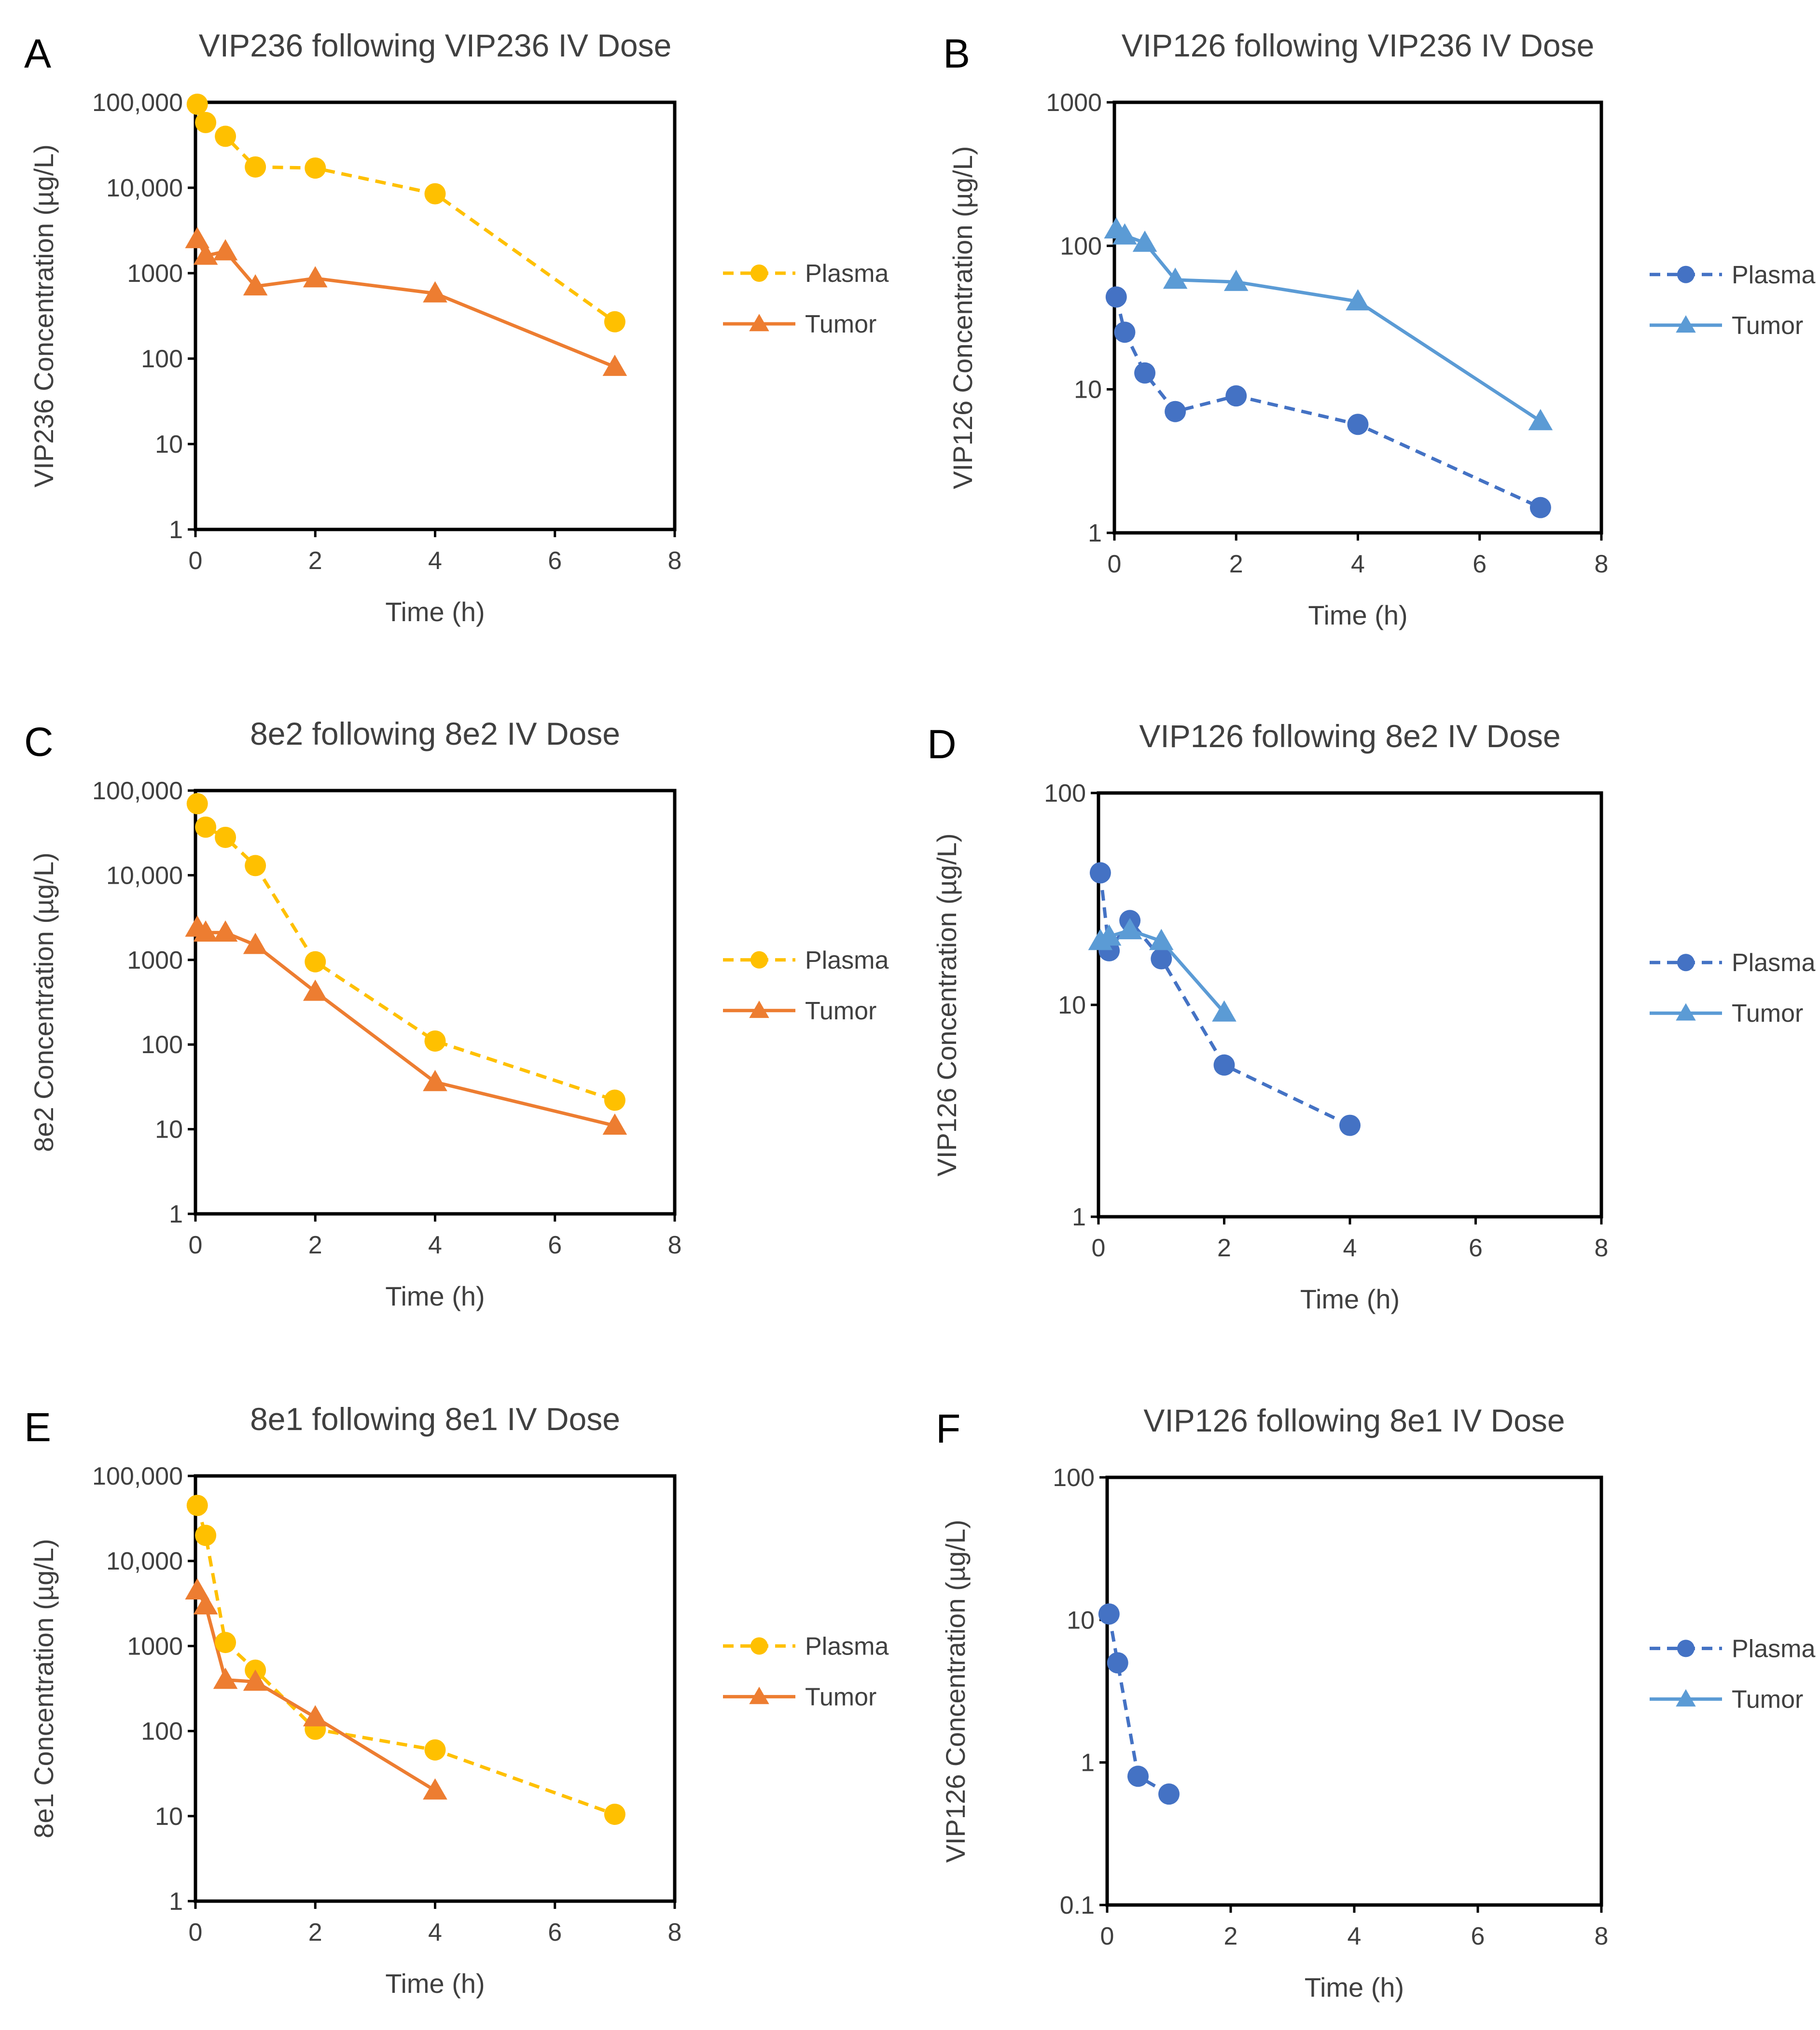  I want to click on panel-letter: D, so click(942, 744).